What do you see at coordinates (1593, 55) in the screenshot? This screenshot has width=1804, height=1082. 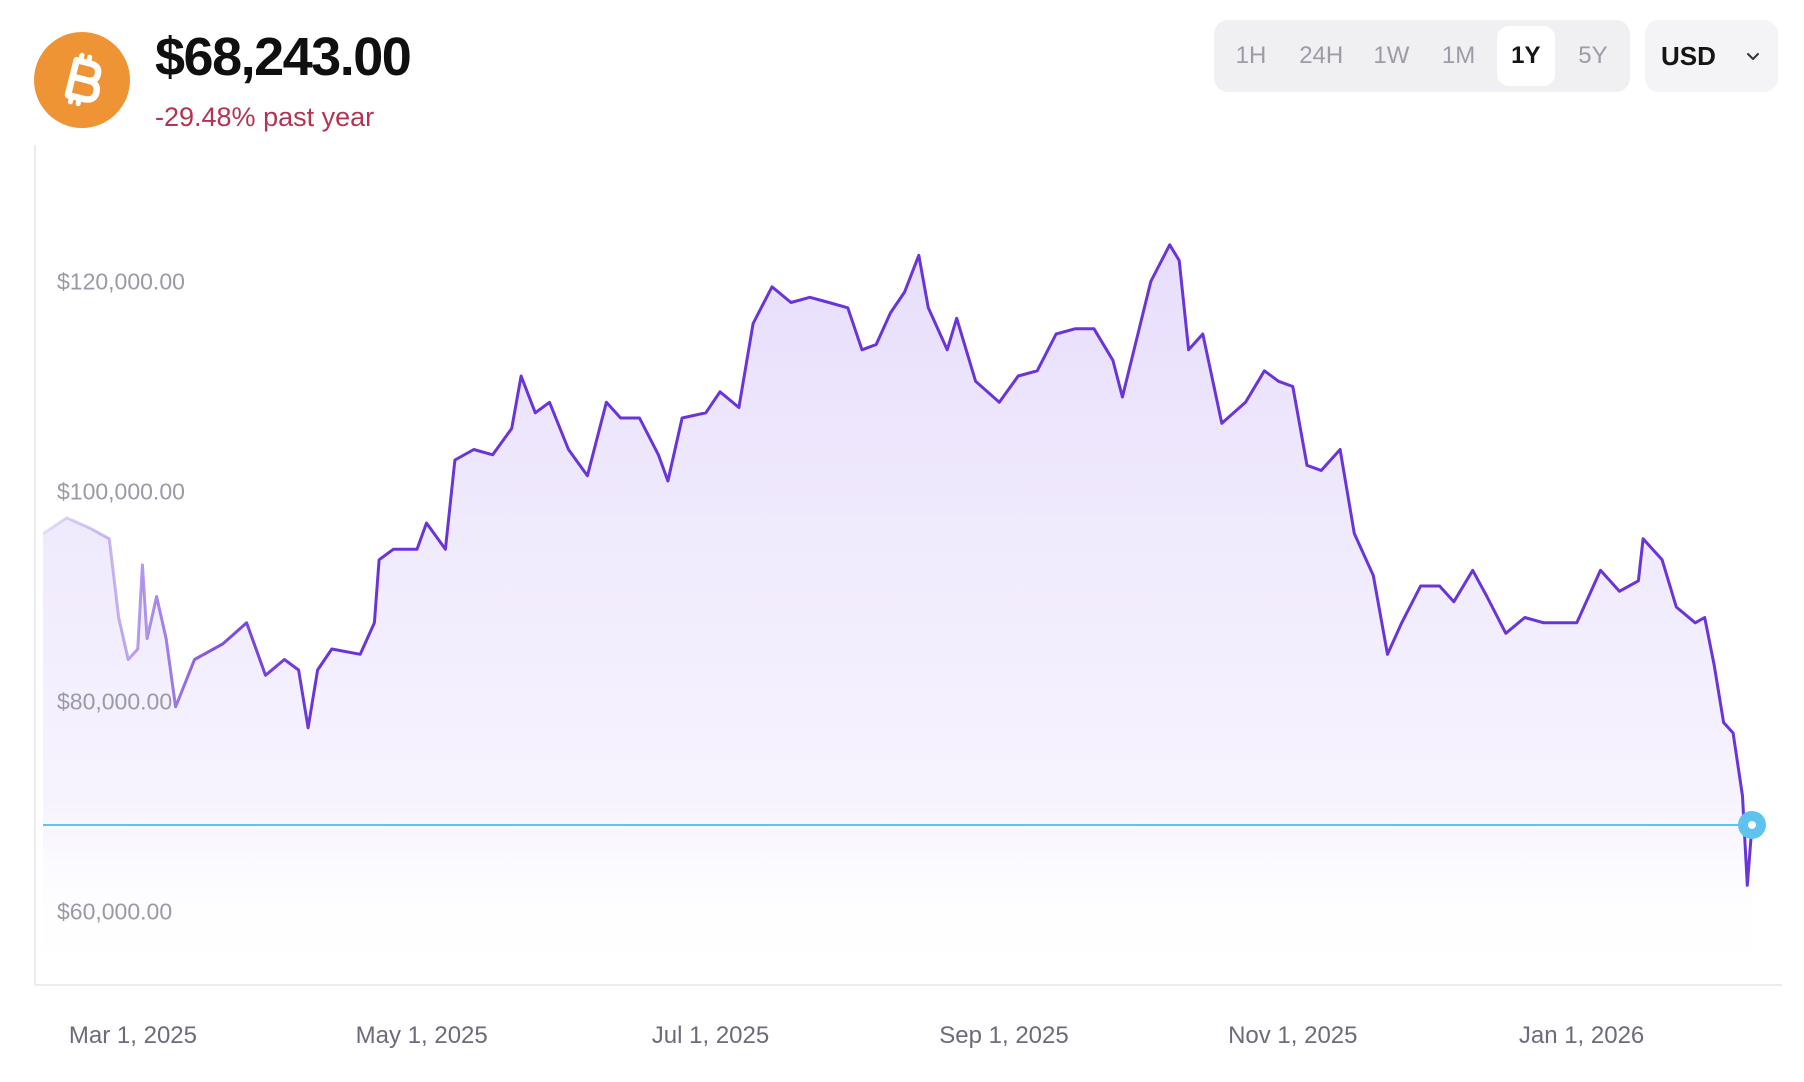 I see `range-5y-button: 5Y` at bounding box center [1593, 55].